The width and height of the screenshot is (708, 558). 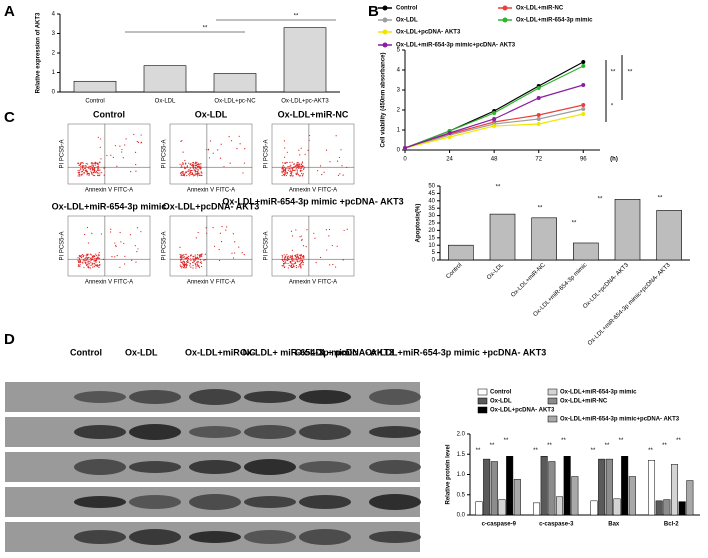 I want to click on y-tick-label: 40, so click(x=431, y=201).